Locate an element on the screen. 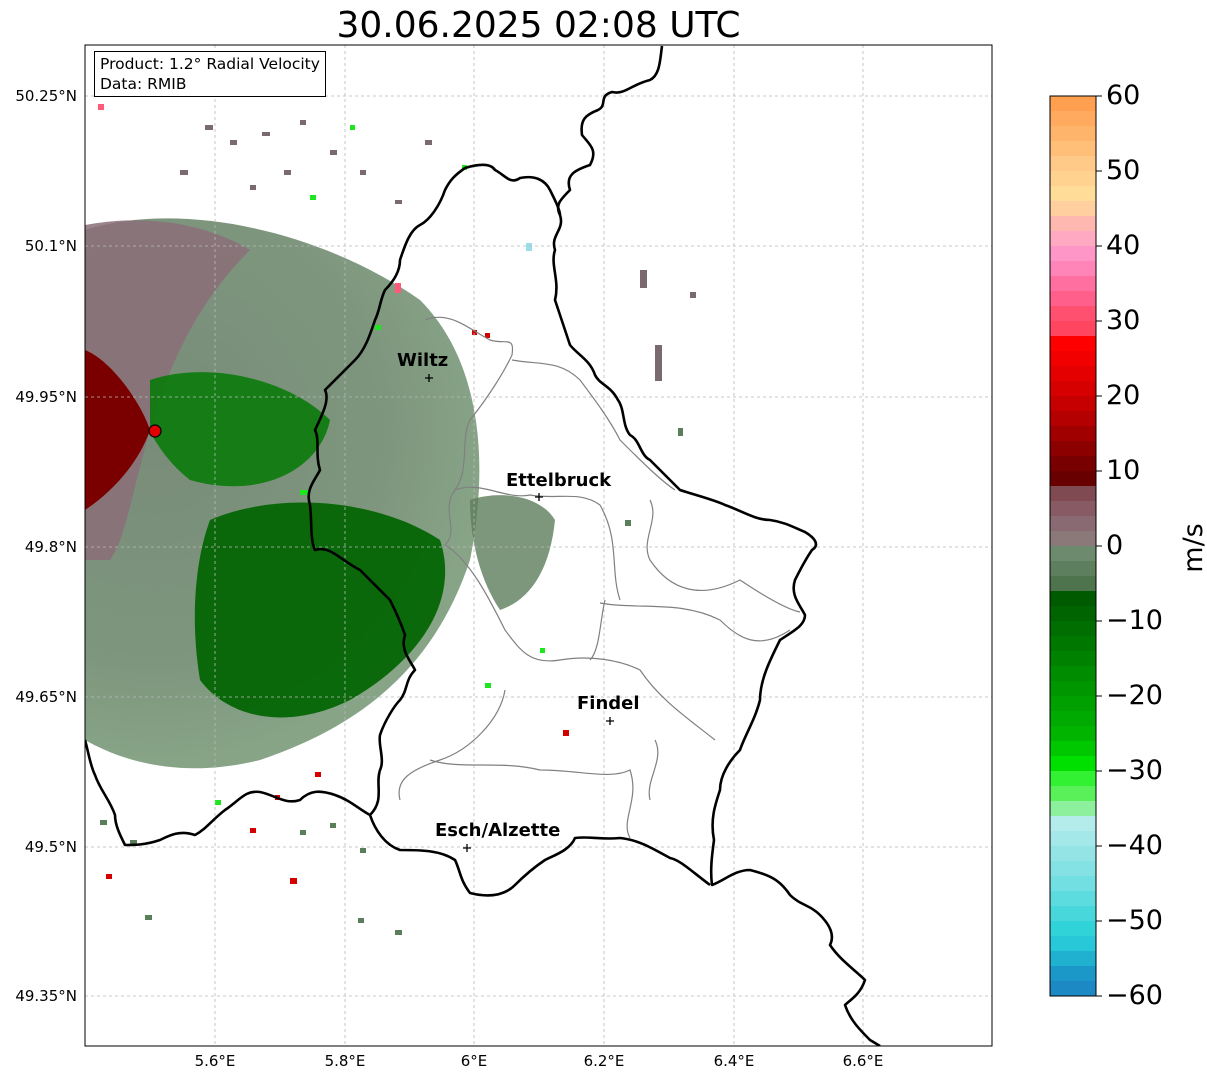 The height and width of the screenshot is (1081, 1207). city-markers is located at coordinates (519, 613).